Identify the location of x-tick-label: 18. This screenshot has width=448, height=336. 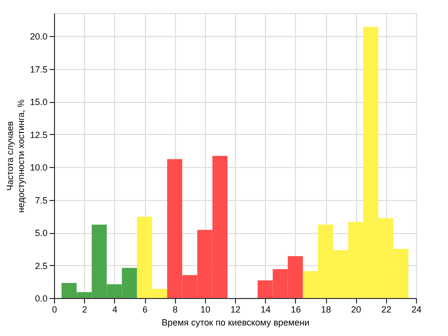
(326, 309).